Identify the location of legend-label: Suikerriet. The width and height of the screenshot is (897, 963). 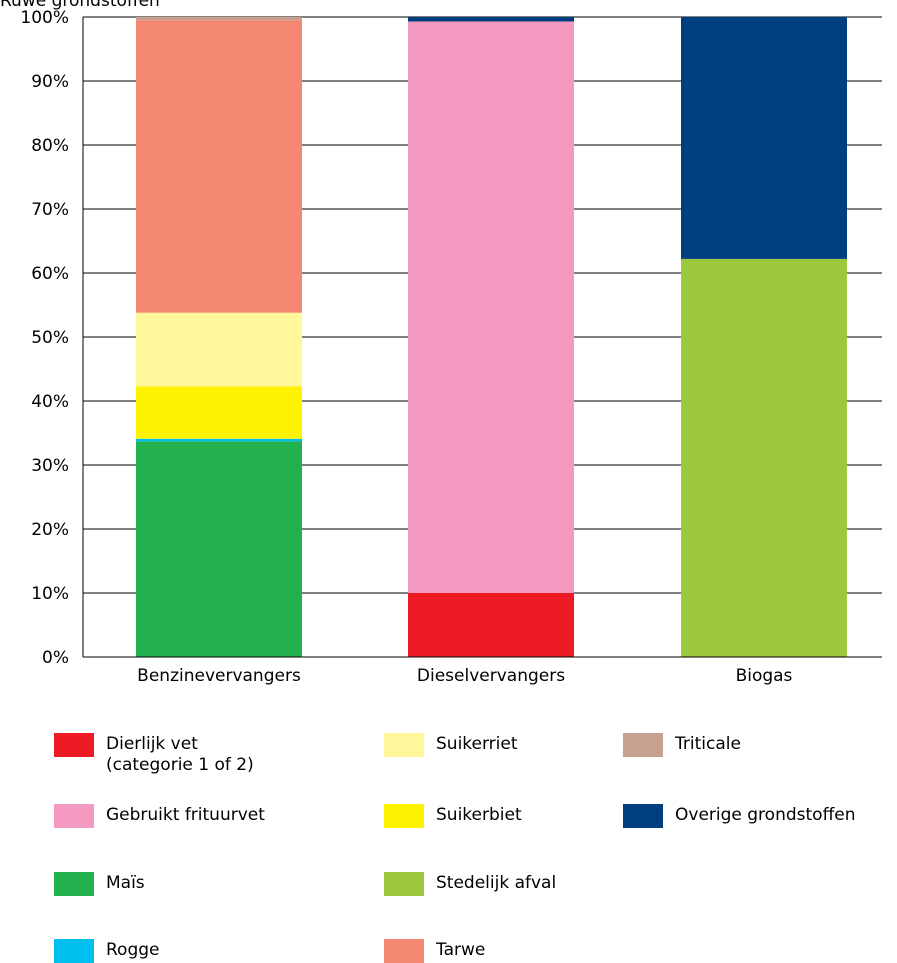
(477, 744).